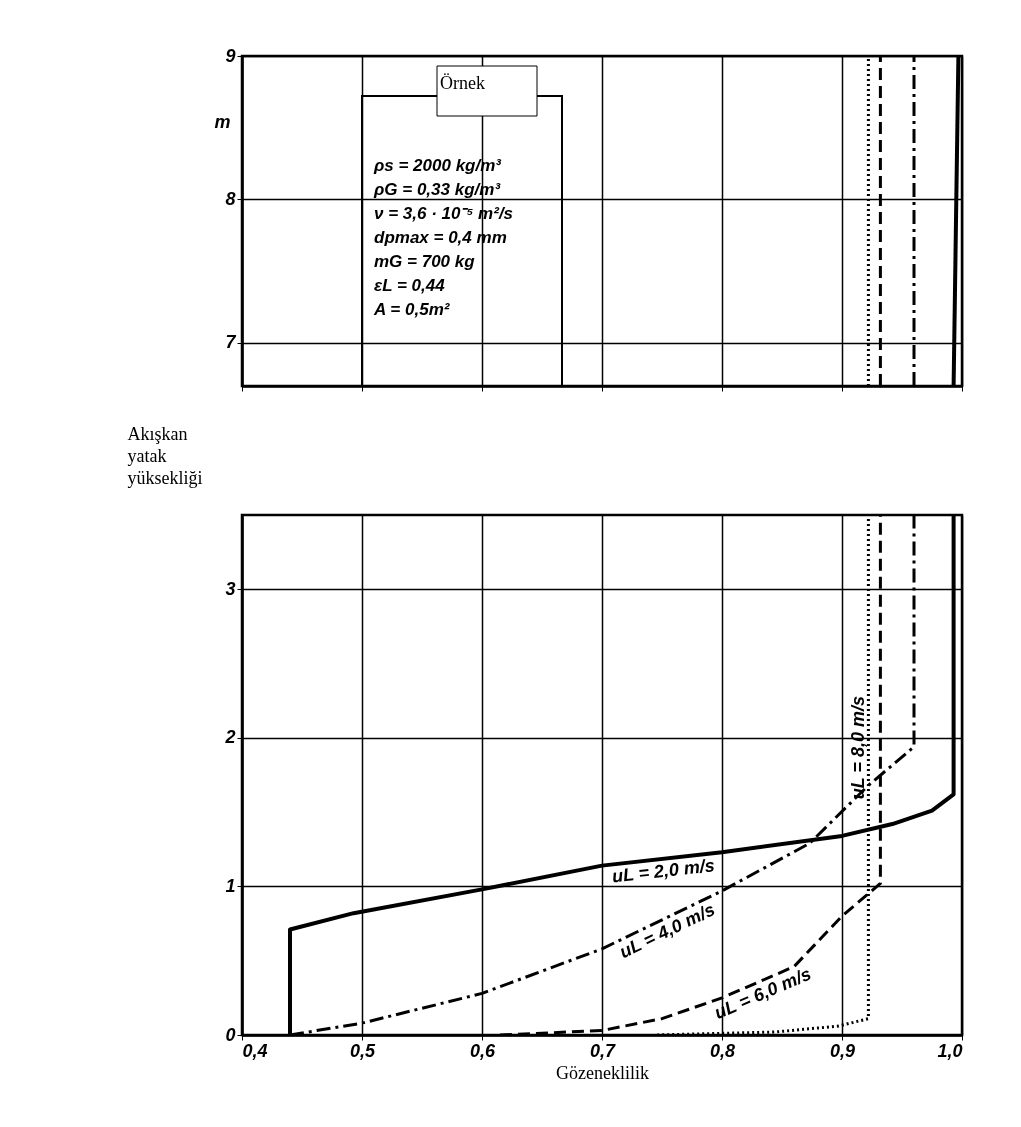 This screenshot has height=1127, width=1021. Describe the element at coordinates (222, 121) in the screenshot. I see `y-axis-title: m` at that location.